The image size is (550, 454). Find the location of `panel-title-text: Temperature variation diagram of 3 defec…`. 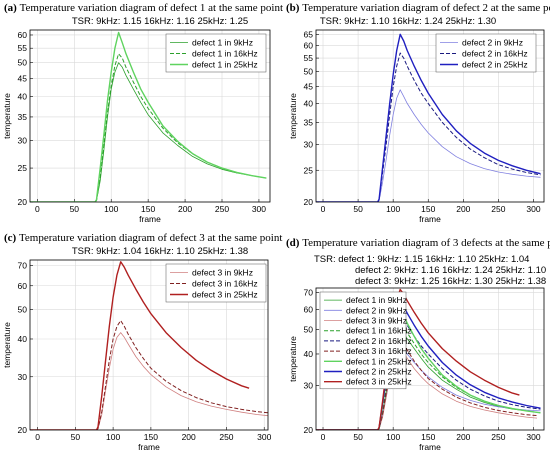

panel-title-text: Temperature variation diagram of 3 defec… is located at coordinates (426, 243).